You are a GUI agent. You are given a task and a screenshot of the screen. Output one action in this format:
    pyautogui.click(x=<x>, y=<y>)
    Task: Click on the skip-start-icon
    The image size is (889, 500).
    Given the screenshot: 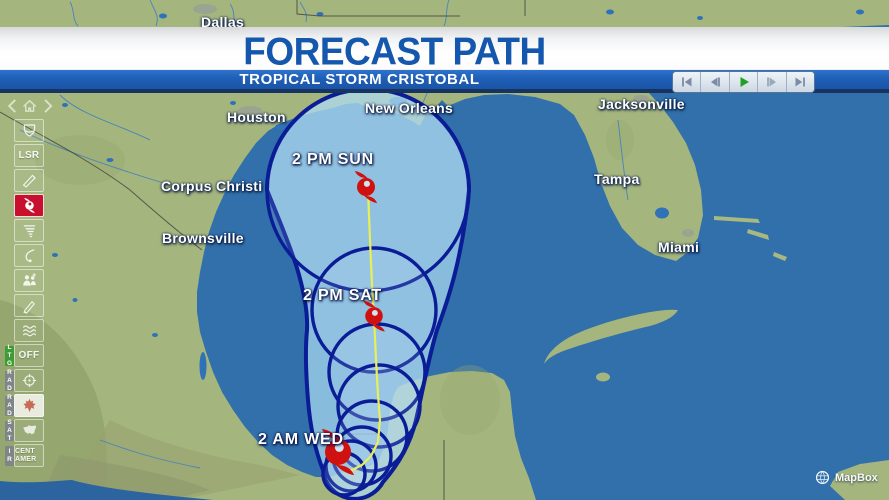 What is the action you would take?
    pyautogui.click(x=687, y=82)
    